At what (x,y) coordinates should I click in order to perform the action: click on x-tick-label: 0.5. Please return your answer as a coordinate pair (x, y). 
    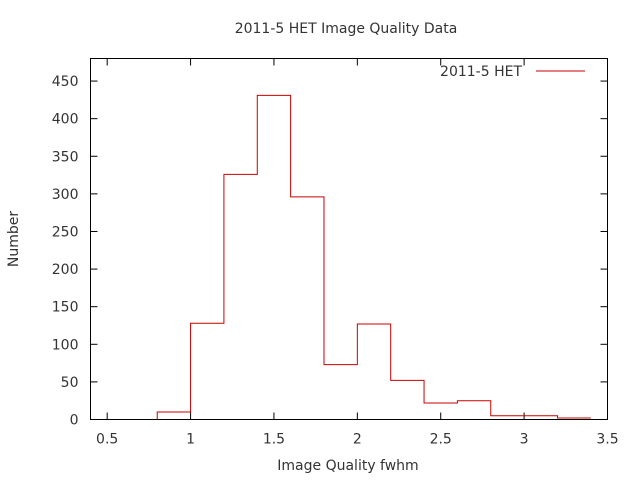
    Looking at the image, I should click on (107, 440).